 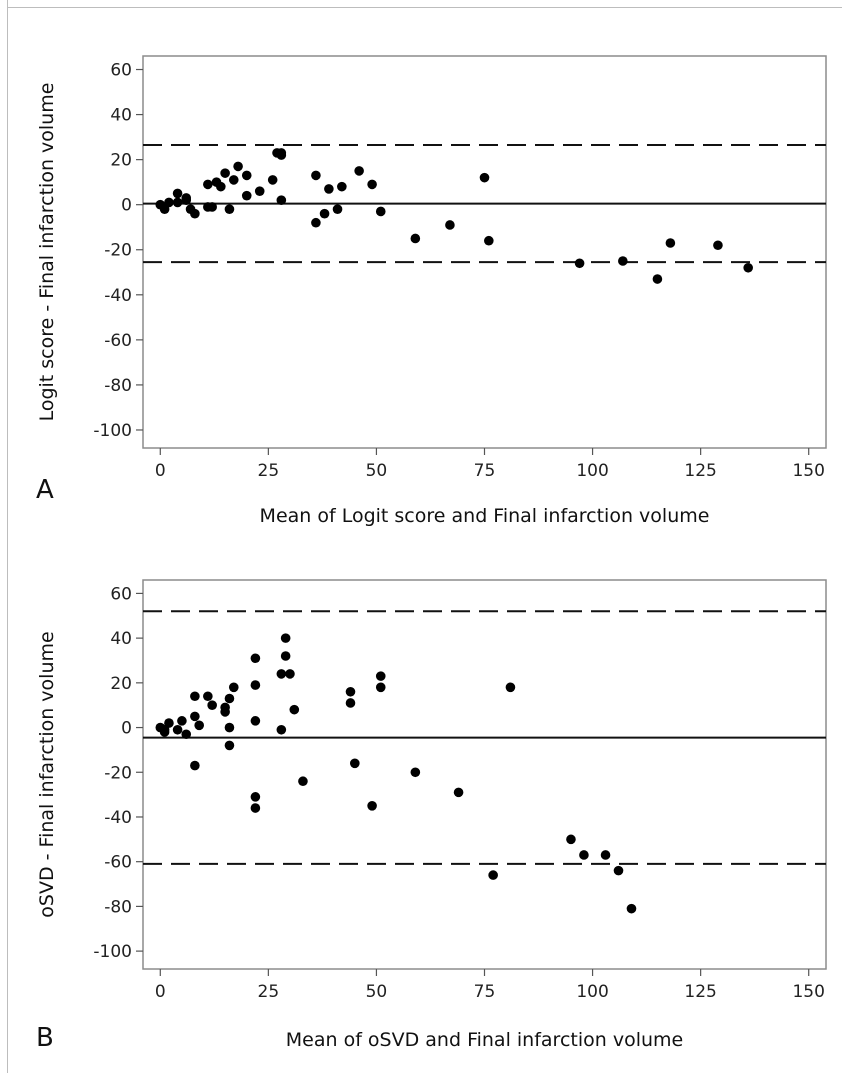 What do you see at coordinates (47, 252) in the screenshot?
I see `y-axis-label: Logit score - Final infarction volume` at bounding box center [47, 252].